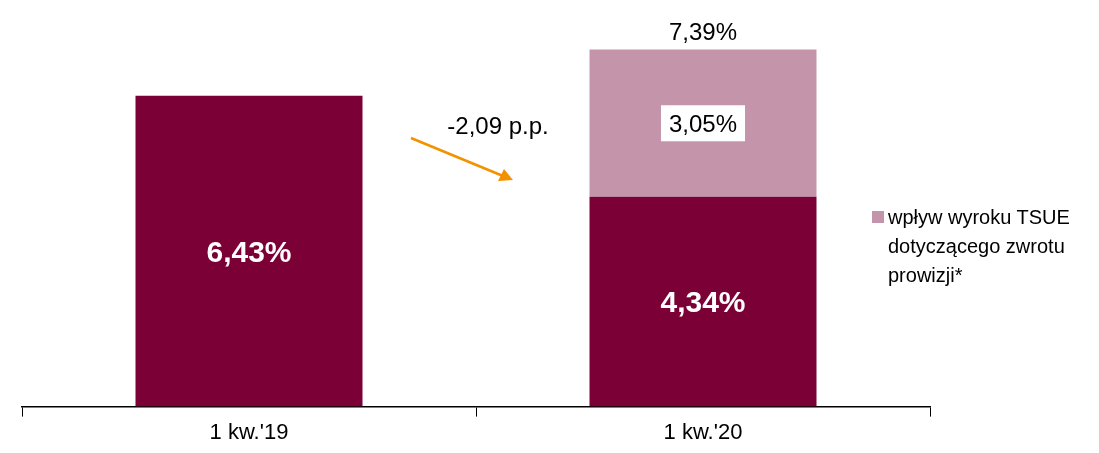 The image size is (1099, 453). What do you see at coordinates (703, 32) in the screenshot?
I see `total-label: 7,39%` at bounding box center [703, 32].